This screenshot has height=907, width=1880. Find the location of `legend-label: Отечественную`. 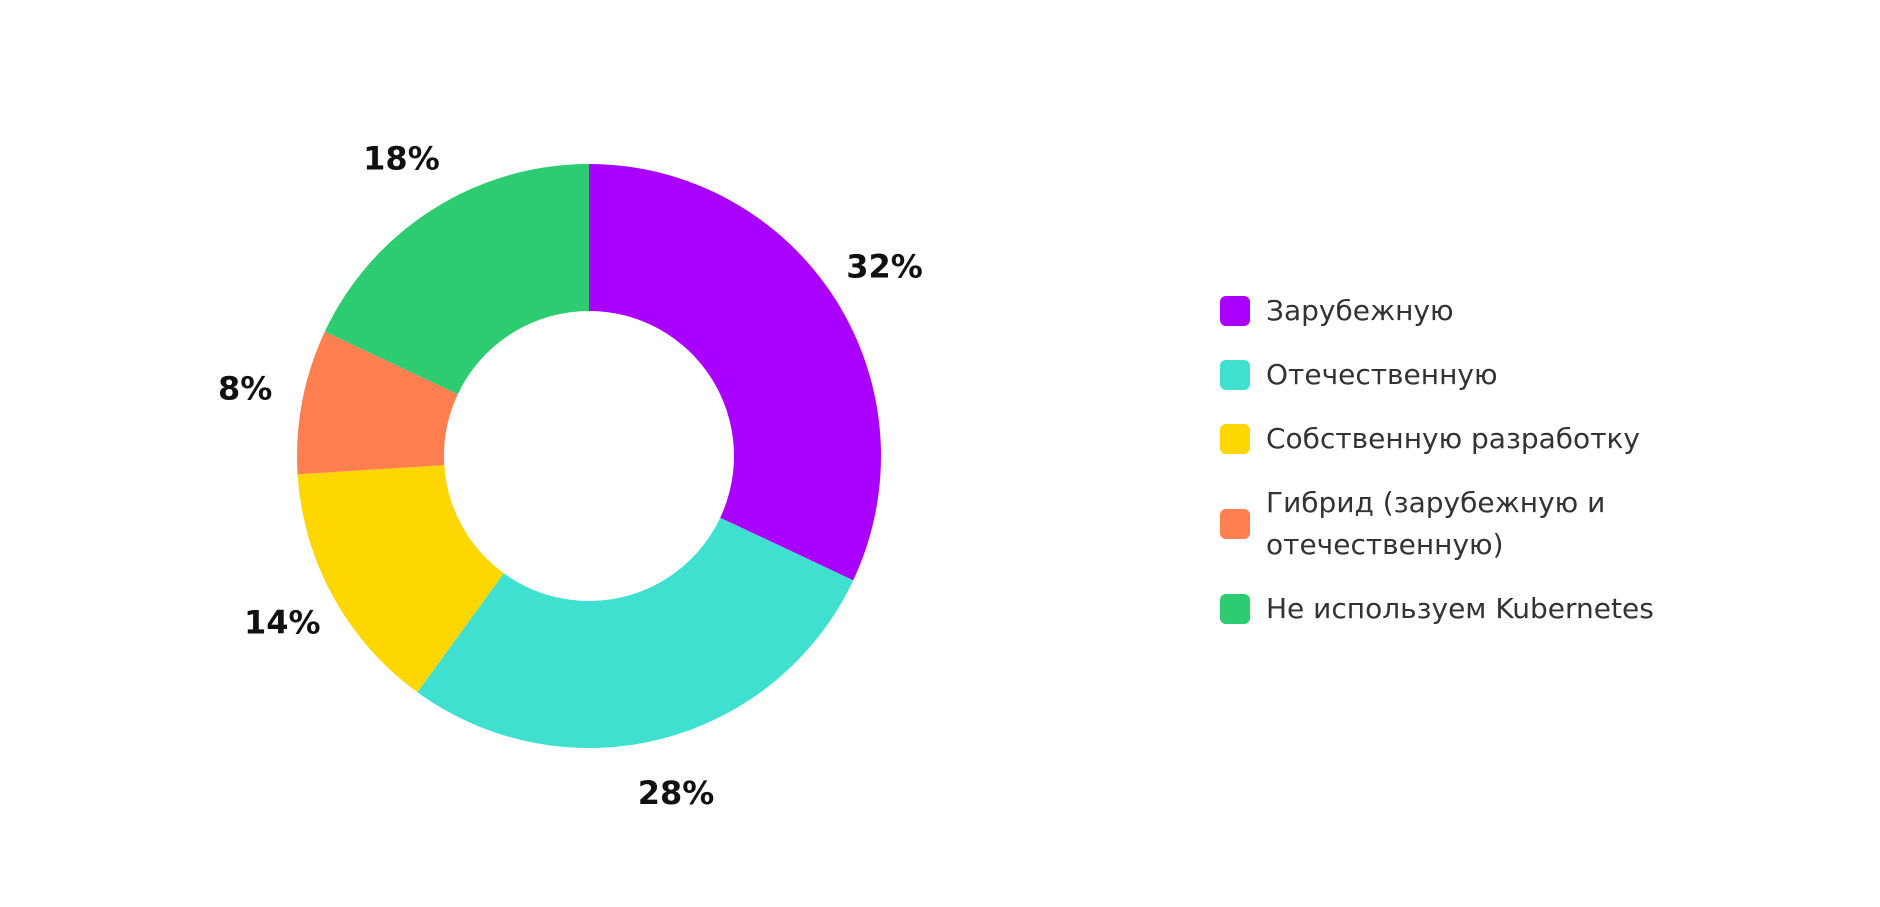

legend-label: Отечественную is located at coordinates (1382, 374).